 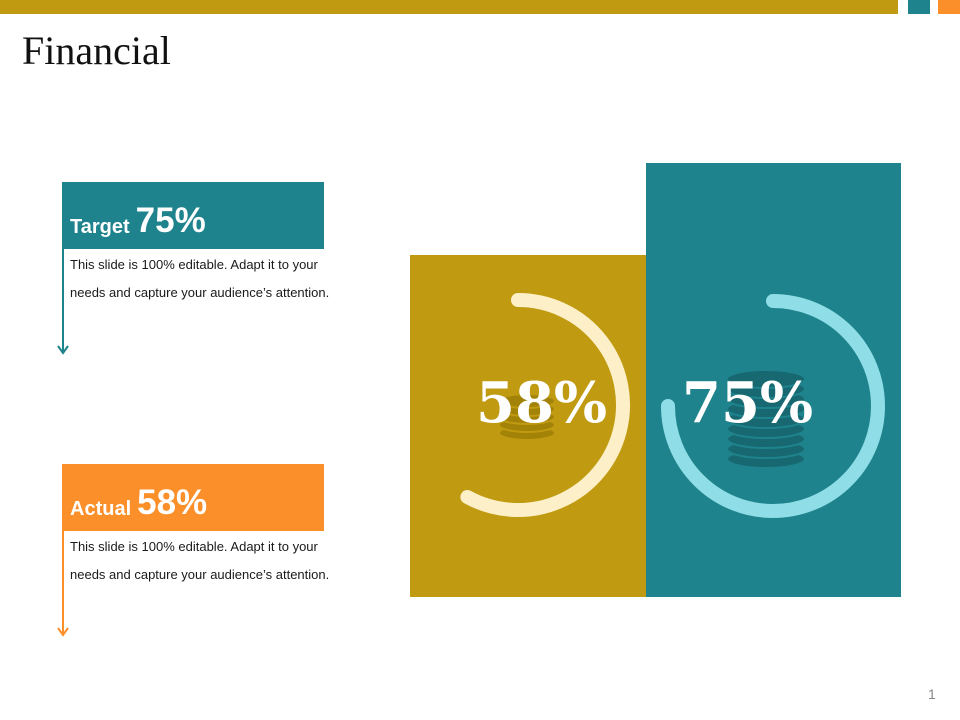 I want to click on actual-bar: 58%, so click(x=528, y=426).